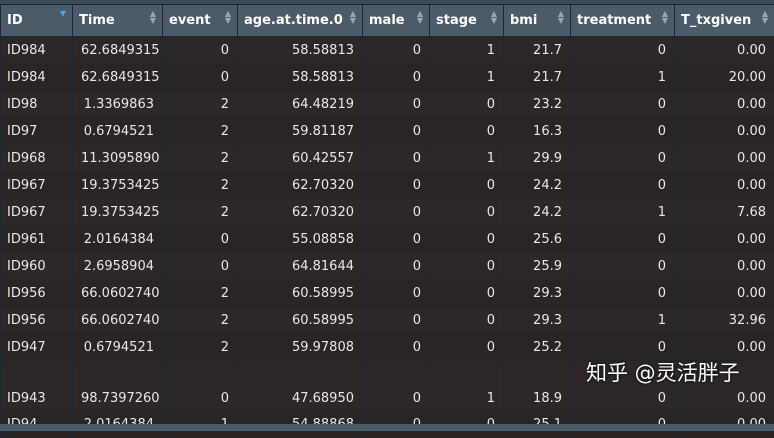 The image size is (774, 438). I want to click on cell-time: 1.3369863, so click(118, 104).